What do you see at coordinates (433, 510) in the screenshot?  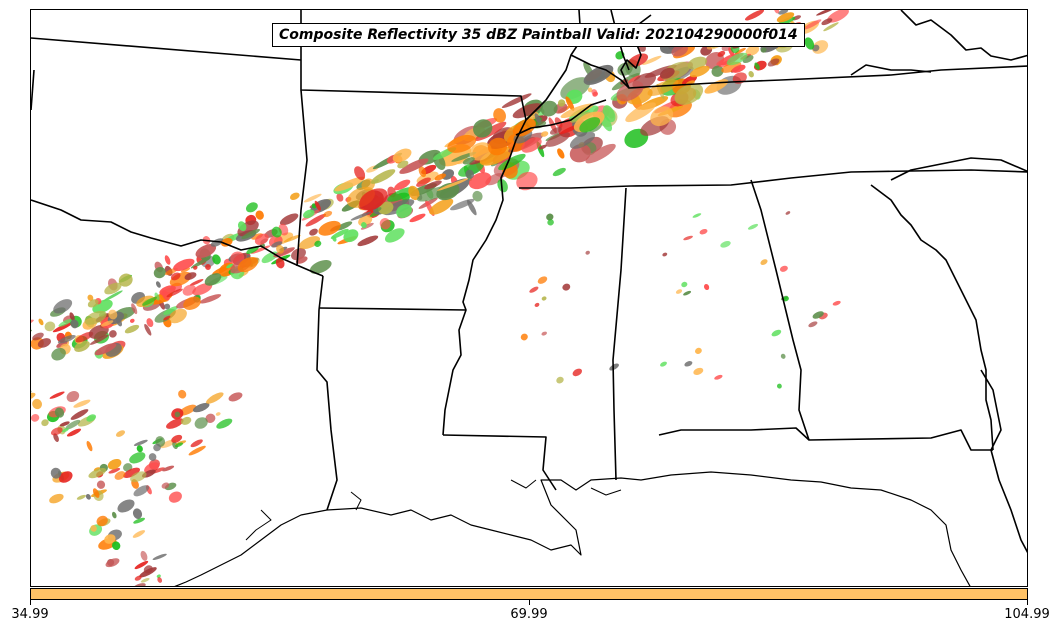 I see `coastal-inlets` at bounding box center [433, 510].